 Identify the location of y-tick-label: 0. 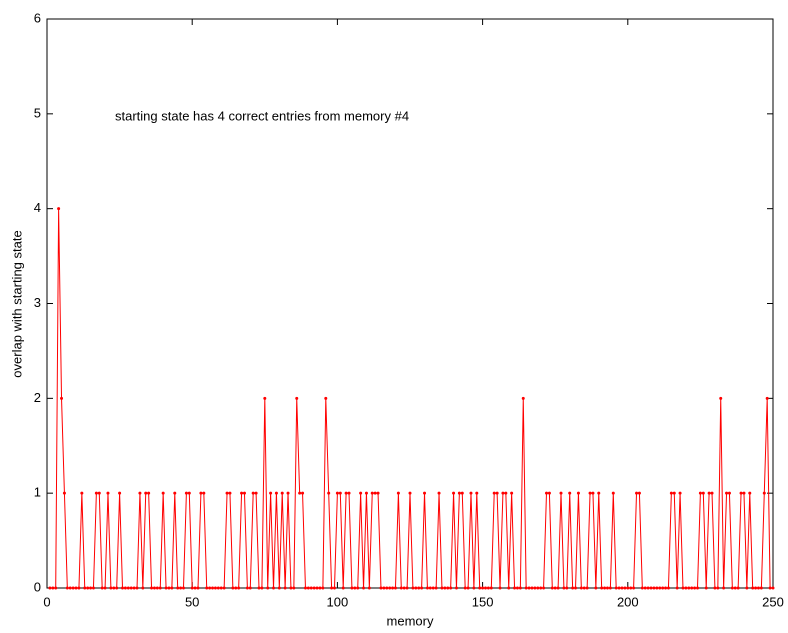
(37, 586).